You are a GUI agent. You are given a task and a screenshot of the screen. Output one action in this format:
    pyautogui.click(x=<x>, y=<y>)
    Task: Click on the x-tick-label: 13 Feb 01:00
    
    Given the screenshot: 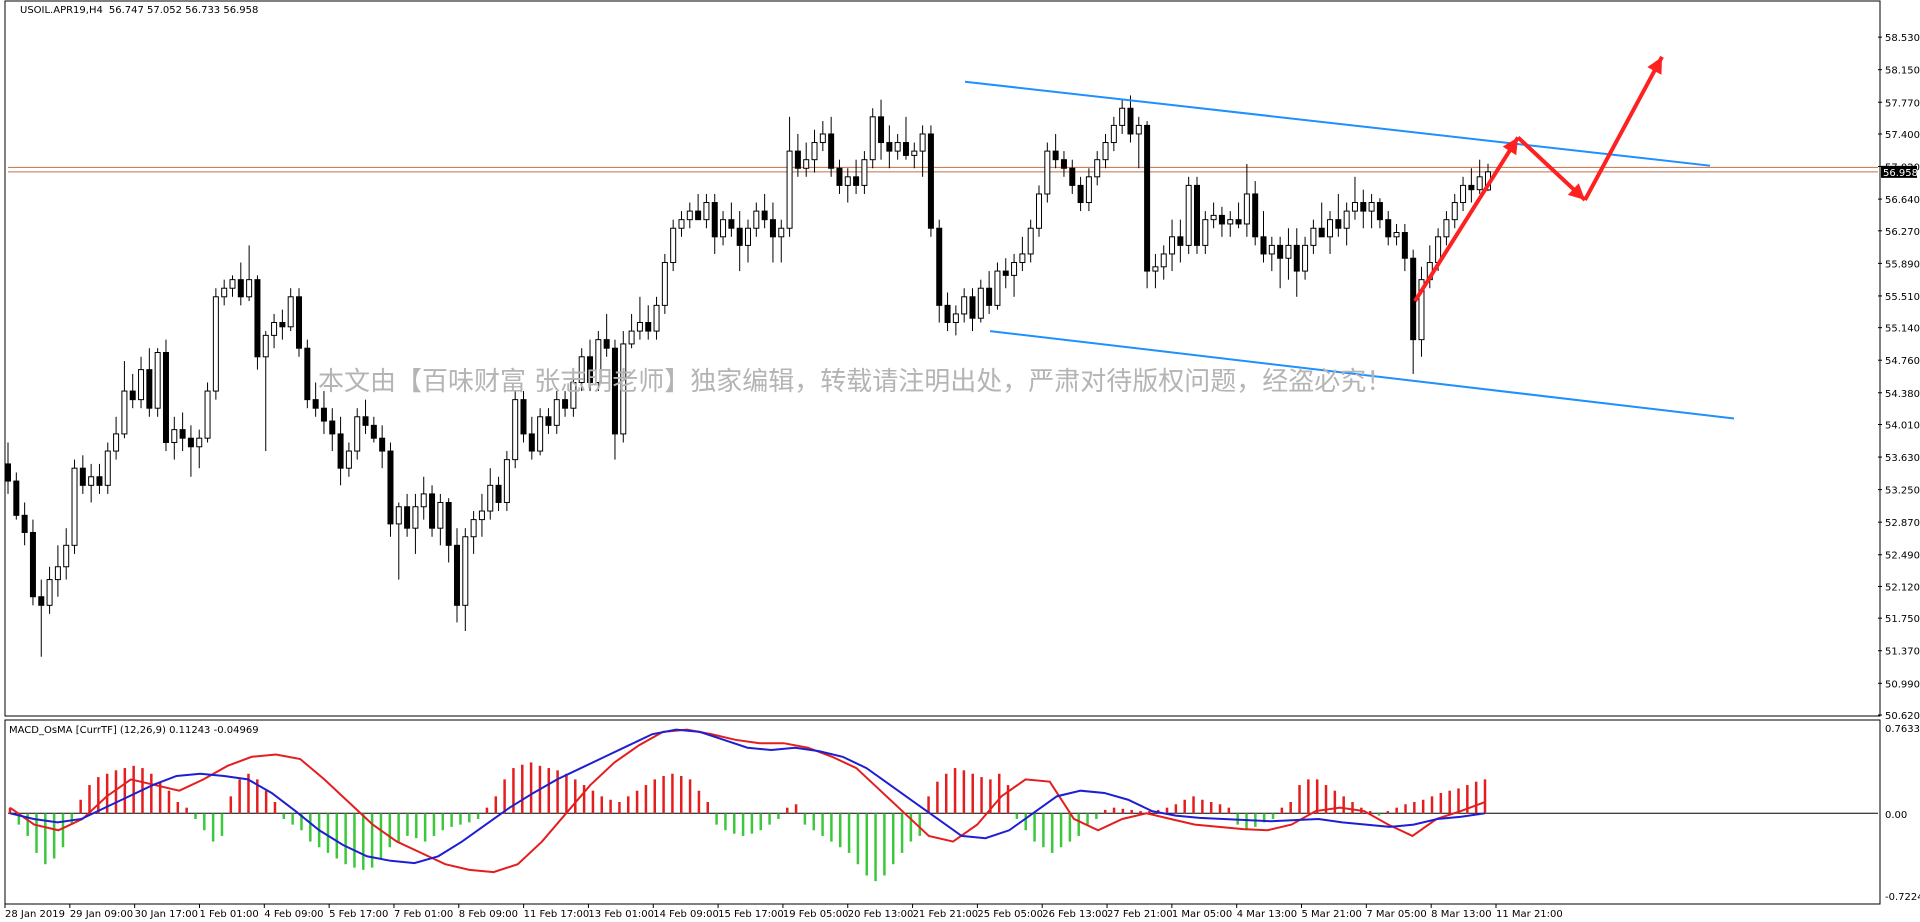 What is the action you would take?
    pyautogui.click(x=621, y=914)
    